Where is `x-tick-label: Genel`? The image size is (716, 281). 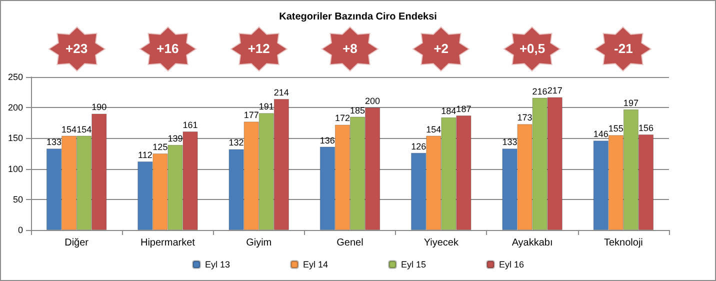
x-tick-label: Genel is located at coordinates (350, 243).